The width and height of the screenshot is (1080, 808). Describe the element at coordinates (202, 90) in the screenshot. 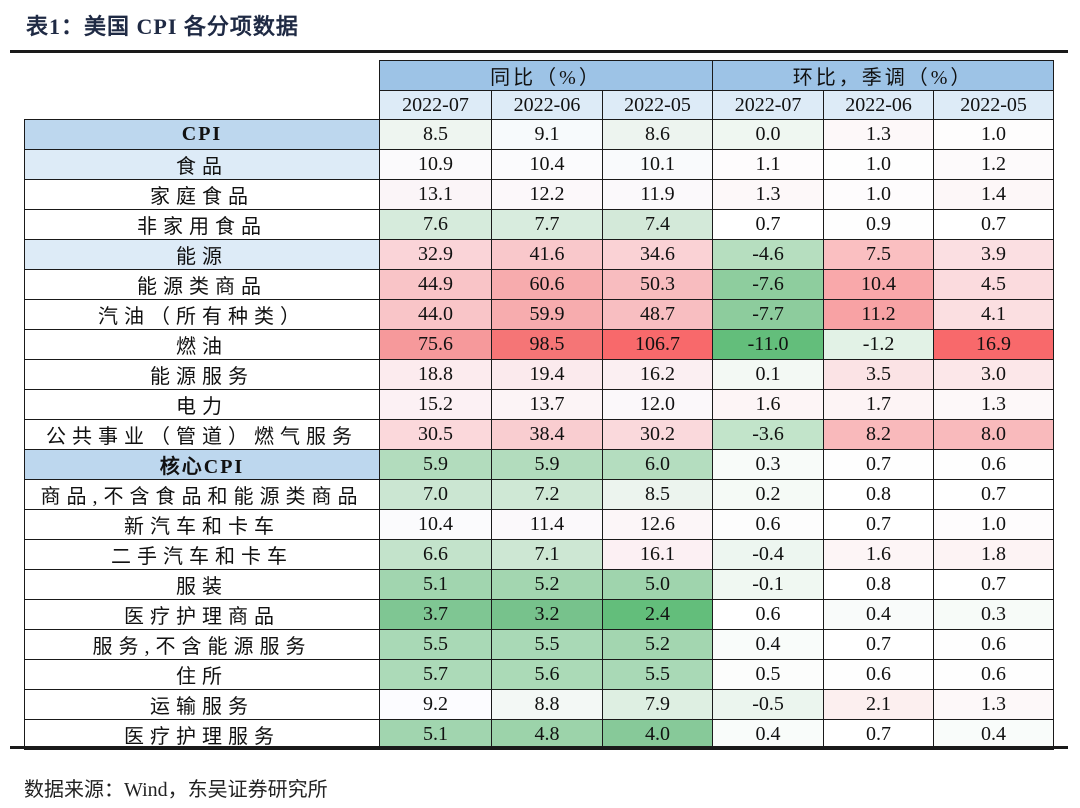

I see `header-corner` at that location.